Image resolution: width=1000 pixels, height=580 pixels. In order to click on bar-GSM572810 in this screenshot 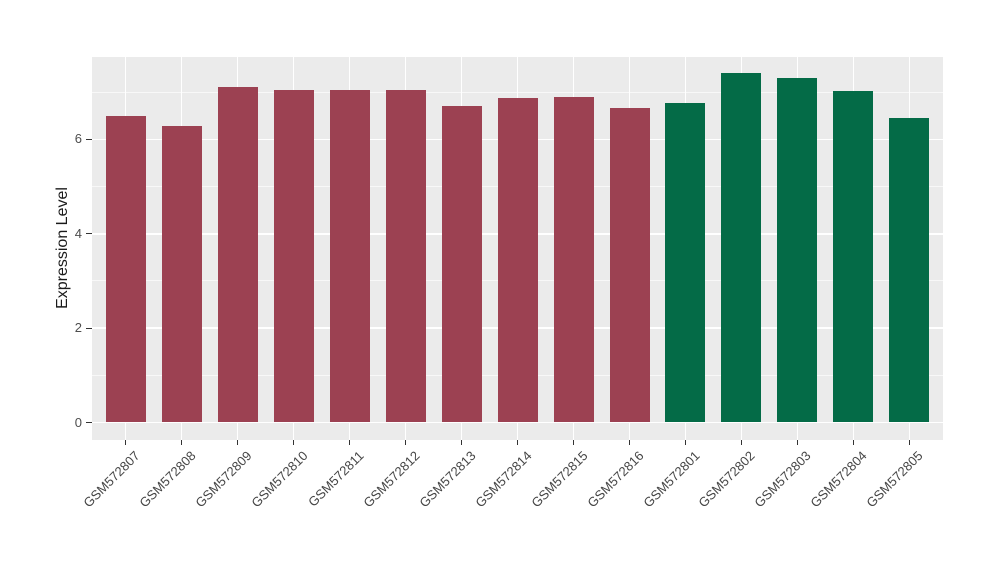, I will do `click(293, 256)`.